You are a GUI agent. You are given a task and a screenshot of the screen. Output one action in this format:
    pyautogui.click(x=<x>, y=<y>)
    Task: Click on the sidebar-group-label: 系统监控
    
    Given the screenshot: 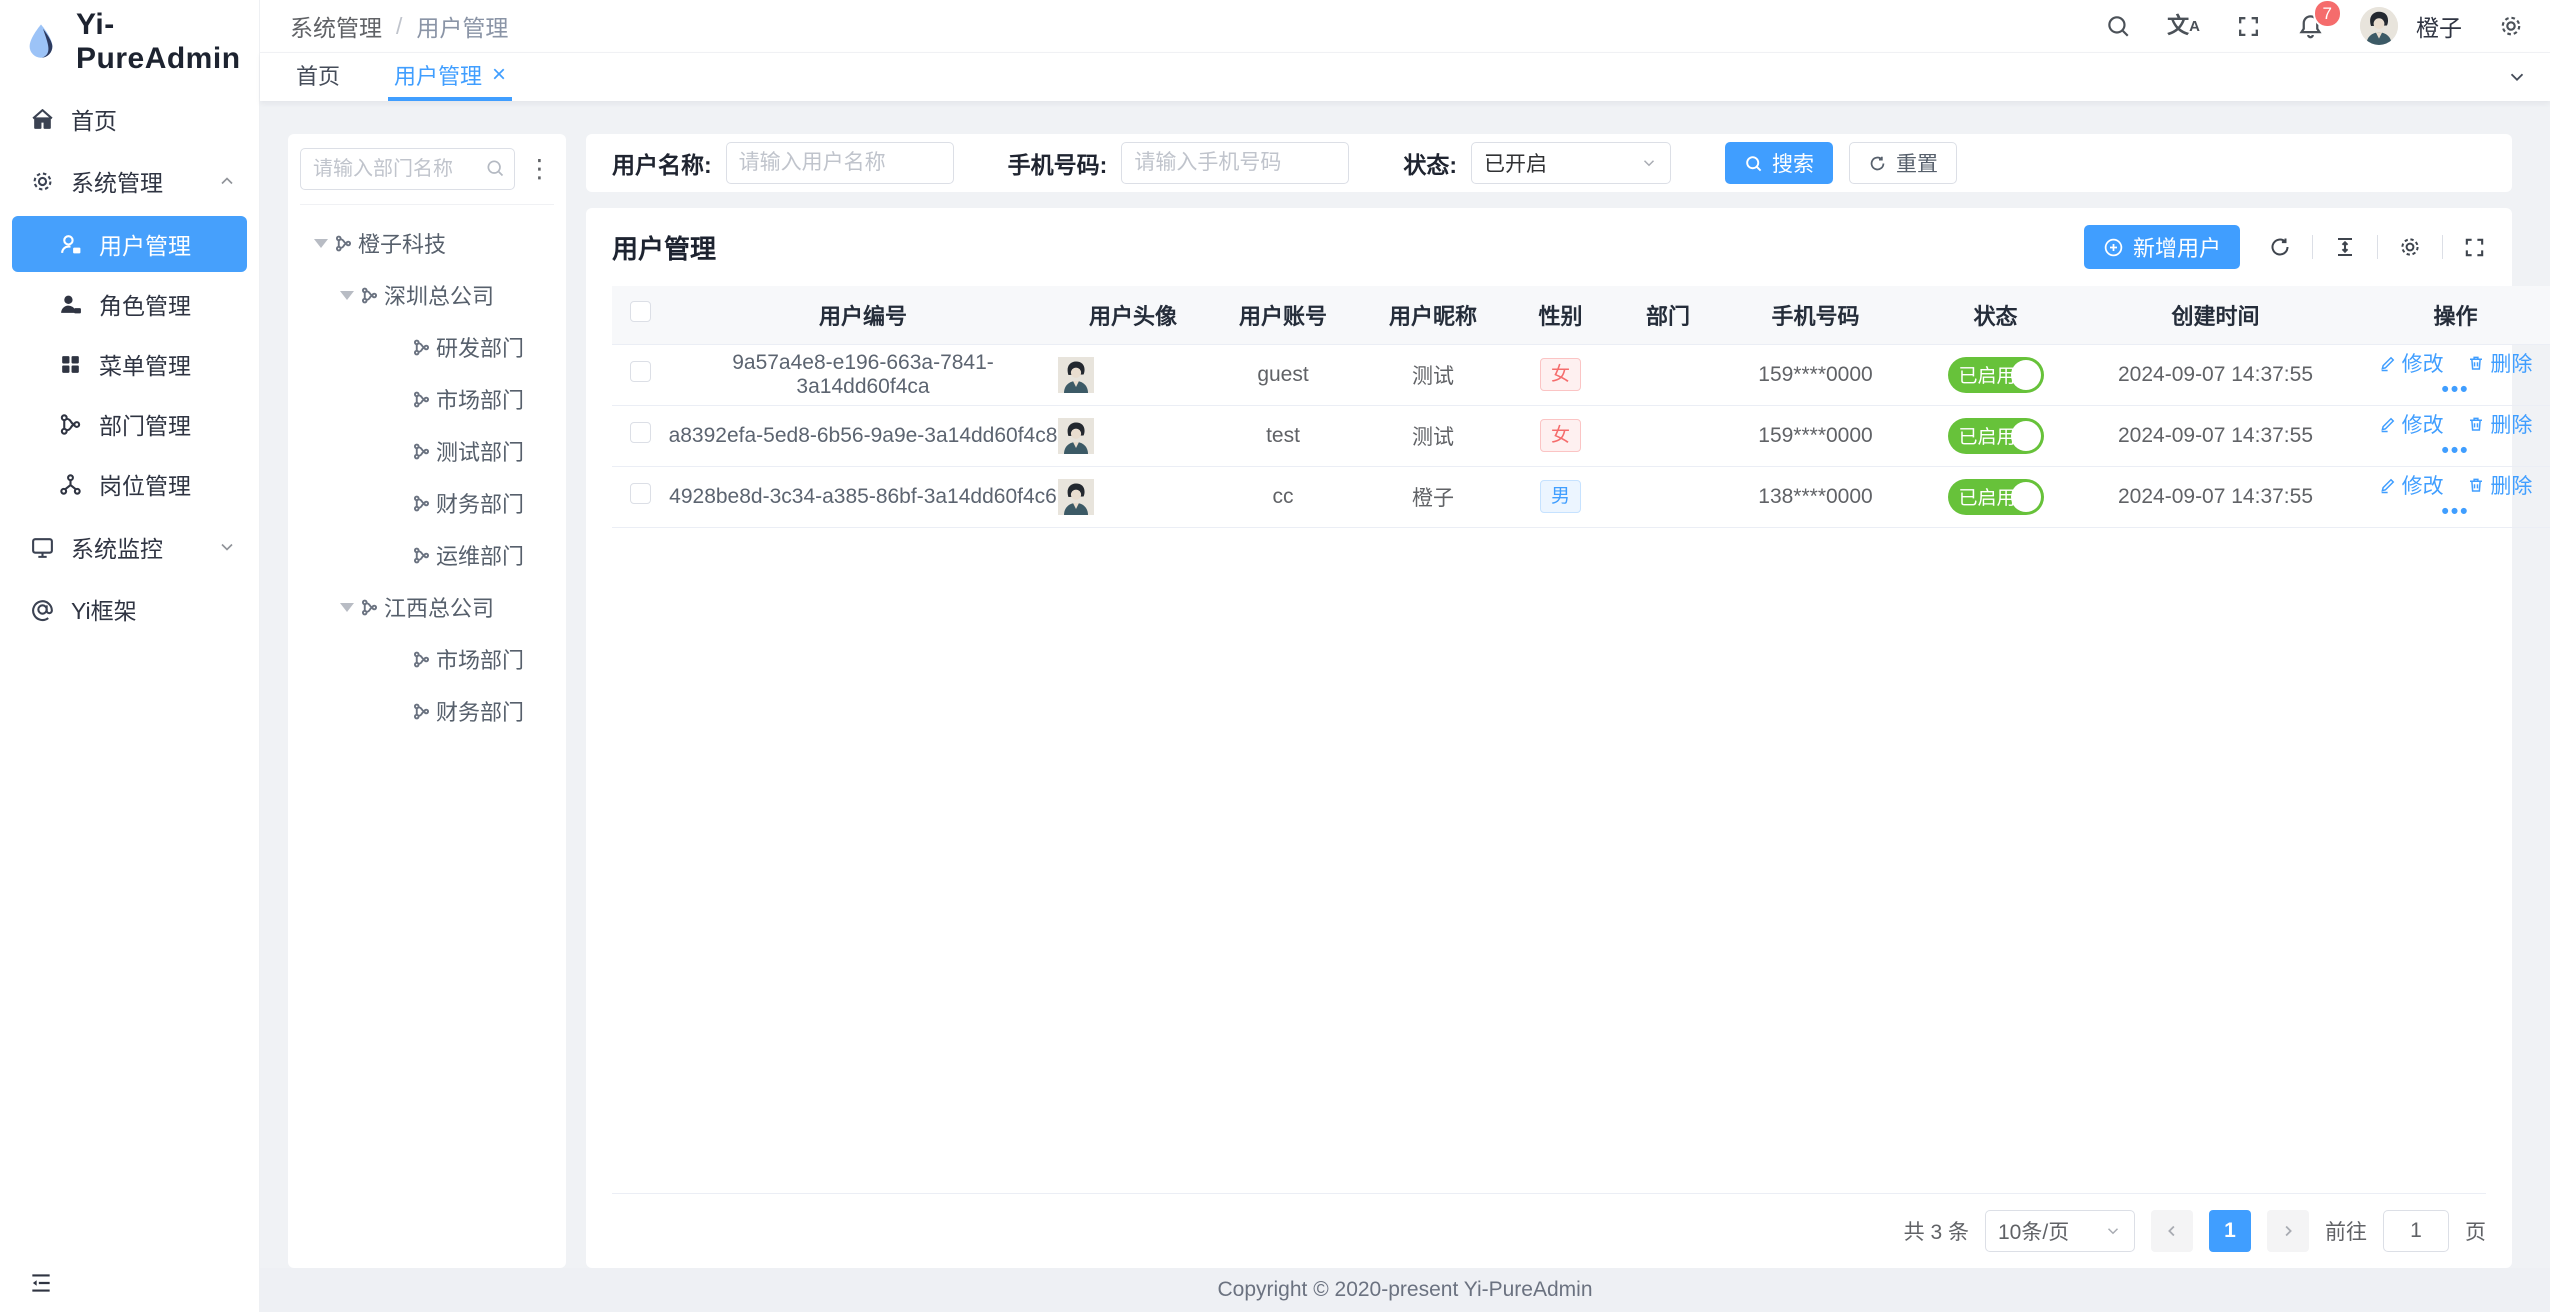 What is the action you would take?
    pyautogui.click(x=117, y=549)
    